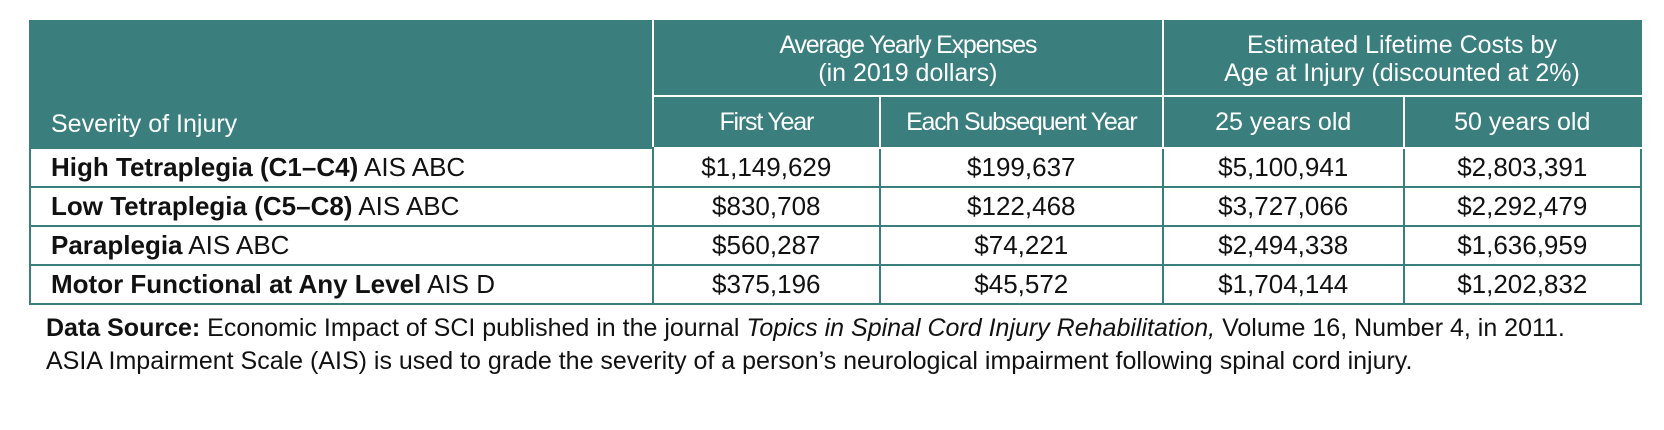 Image resolution: width=1664 pixels, height=430 pixels. Describe the element at coordinates (1283, 284) in the screenshot. I see `age-25-cell: $1,704,144` at that location.